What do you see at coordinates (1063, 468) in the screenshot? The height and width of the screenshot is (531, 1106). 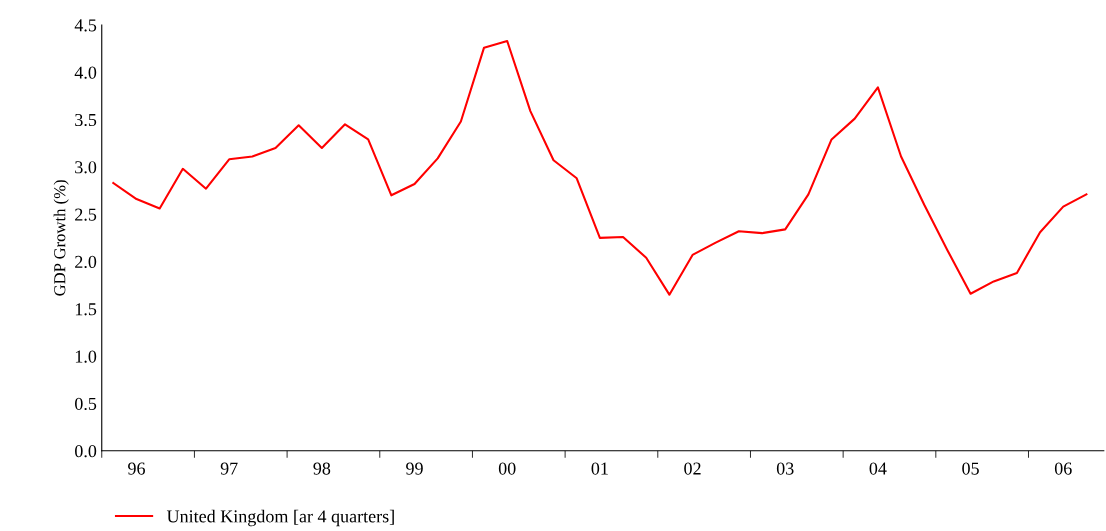 I see `x-tick-label: 06` at bounding box center [1063, 468].